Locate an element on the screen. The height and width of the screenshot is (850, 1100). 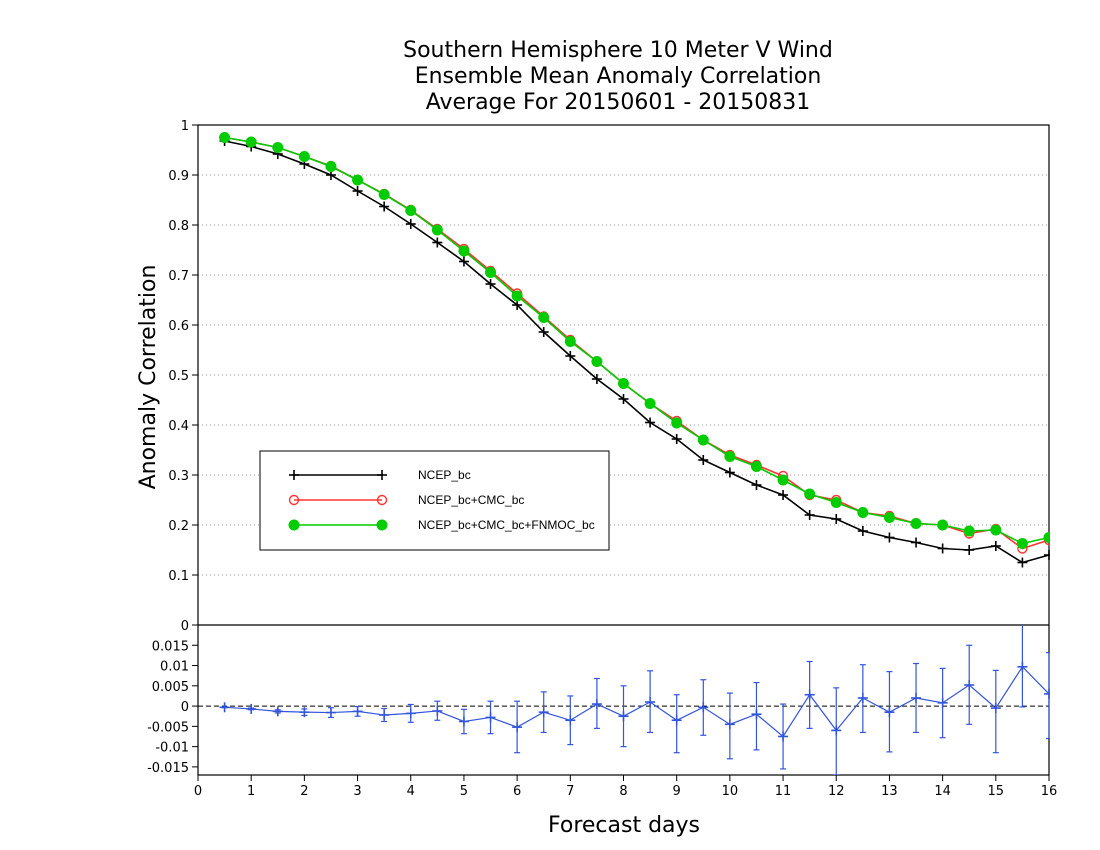
chart-title-line-1: Southern Hemisphere 10 Meter V Wind is located at coordinates (618, 50).